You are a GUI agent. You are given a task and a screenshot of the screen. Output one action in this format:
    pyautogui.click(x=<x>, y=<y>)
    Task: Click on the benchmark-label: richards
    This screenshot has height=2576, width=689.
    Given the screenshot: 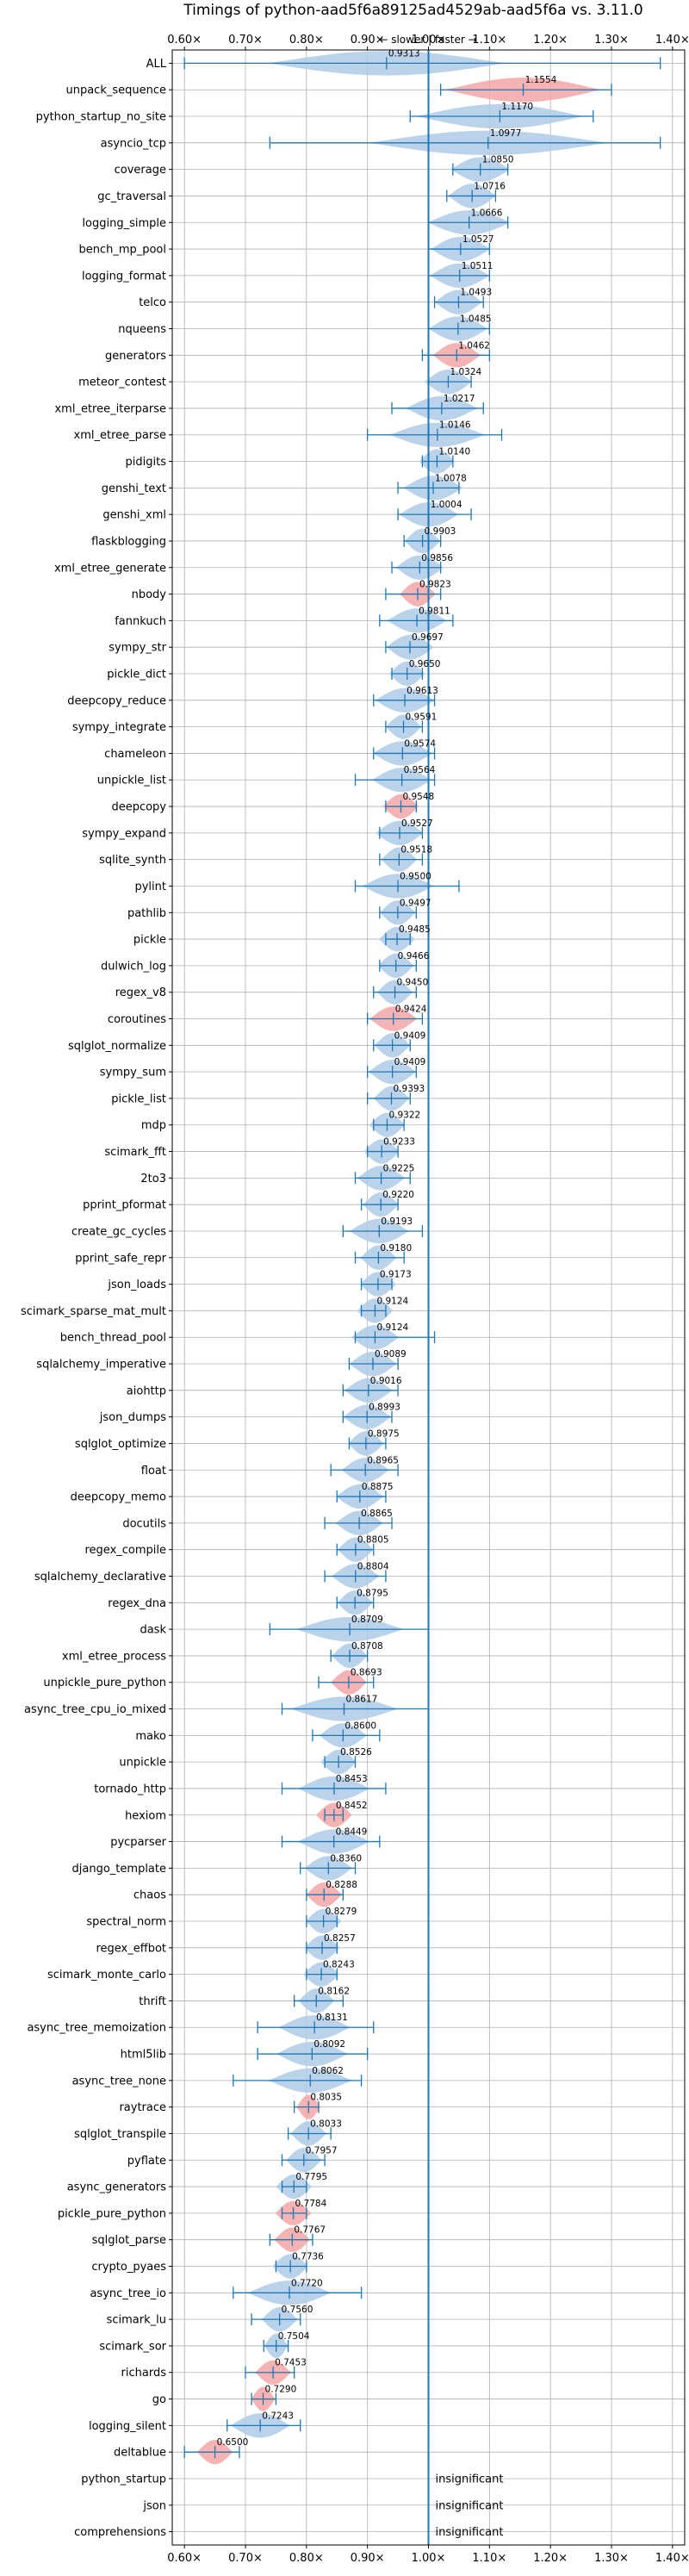 What is the action you would take?
    pyautogui.click(x=144, y=2374)
    